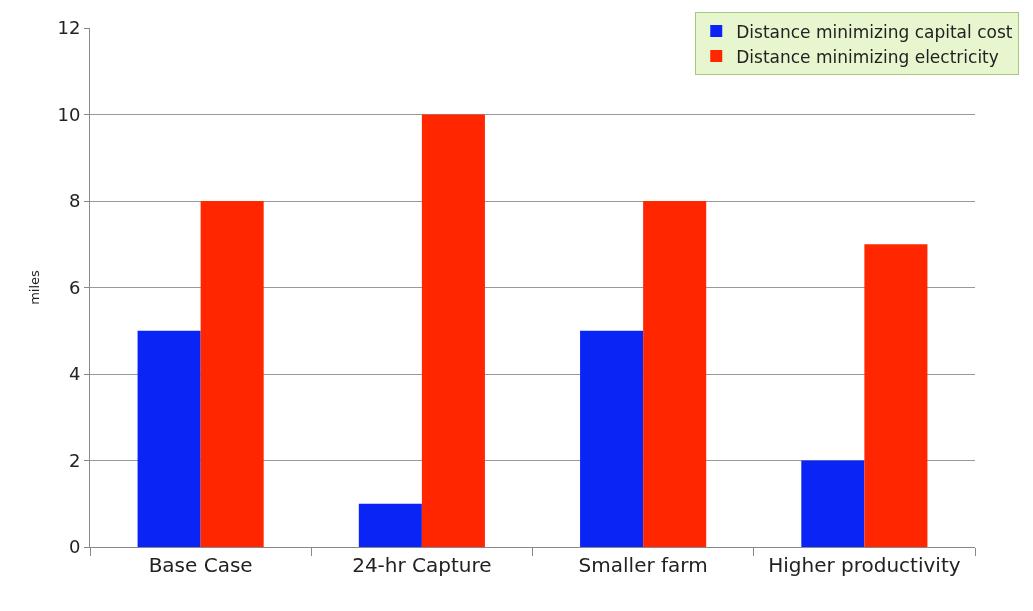 The width and height of the screenshot is (1033, 611). What do you see at coordinates (74, 201) in the screenshot?
I see `y-tick-label: 8` at bounding box center [74, 201].